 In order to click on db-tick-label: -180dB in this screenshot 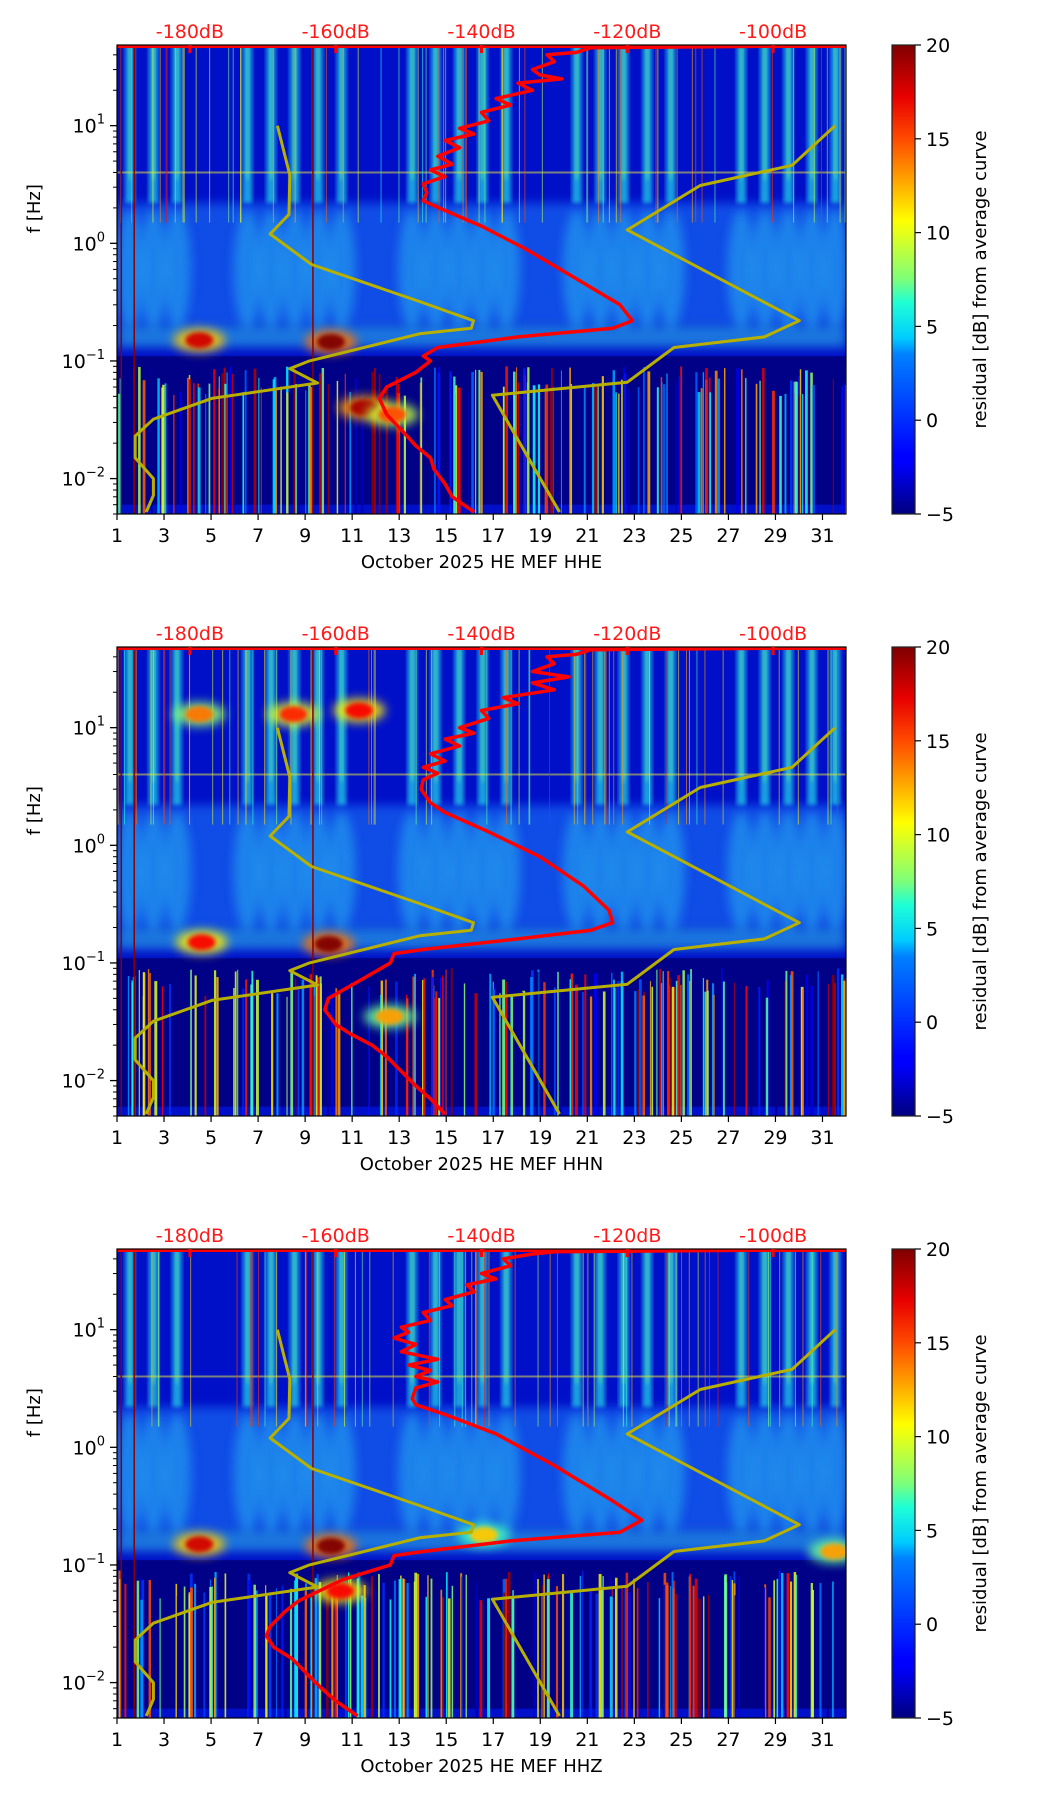, I will do `click(190, 634)`.